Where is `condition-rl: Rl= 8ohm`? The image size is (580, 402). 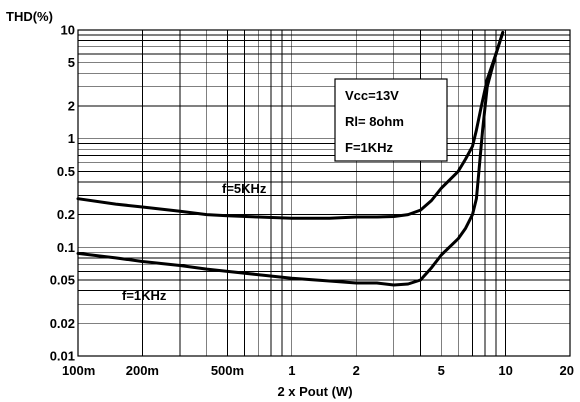 condition-rl: Rl= 8ohm is located at coordinates (374, 121).